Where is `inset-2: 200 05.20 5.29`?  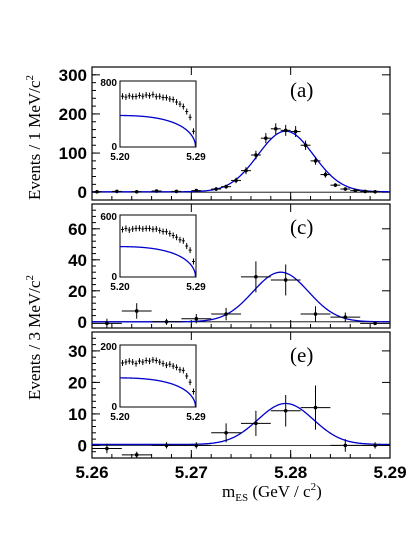
inset-2: 200 05.20 5.29 is located at coordinates (153, 382).